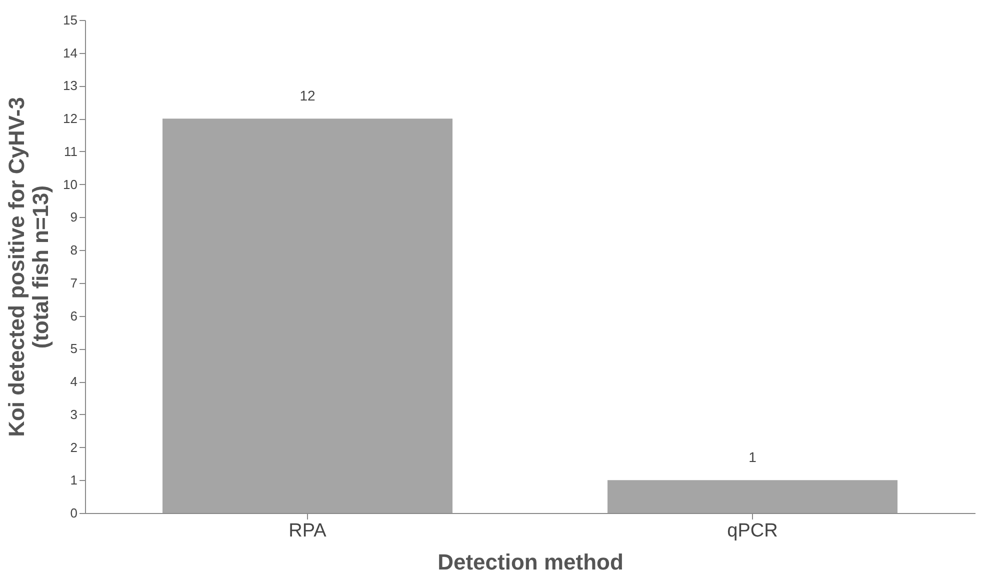  Describe the element at coordinates (74, 480) in the screenshot. I see `y-tick-label: 1` at that location.